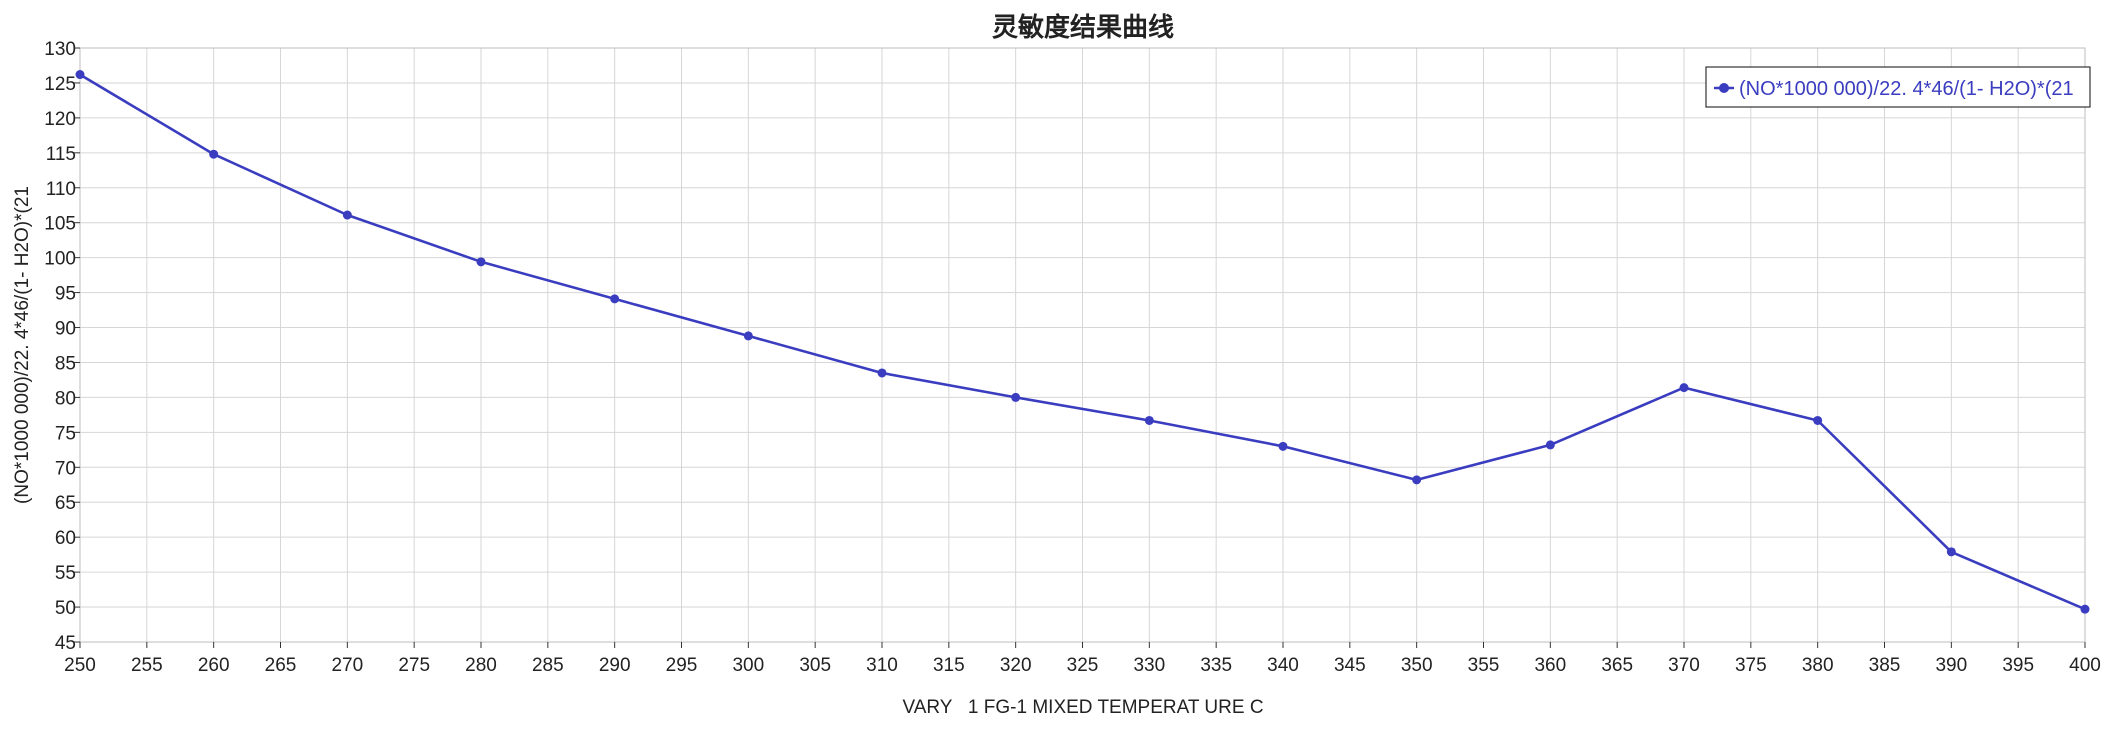 The width and height of the screenshot is (2107, 733). Describe the element at coordinates (882, 665) in the screenshot. I see `x-tick-label: 310` at that location.